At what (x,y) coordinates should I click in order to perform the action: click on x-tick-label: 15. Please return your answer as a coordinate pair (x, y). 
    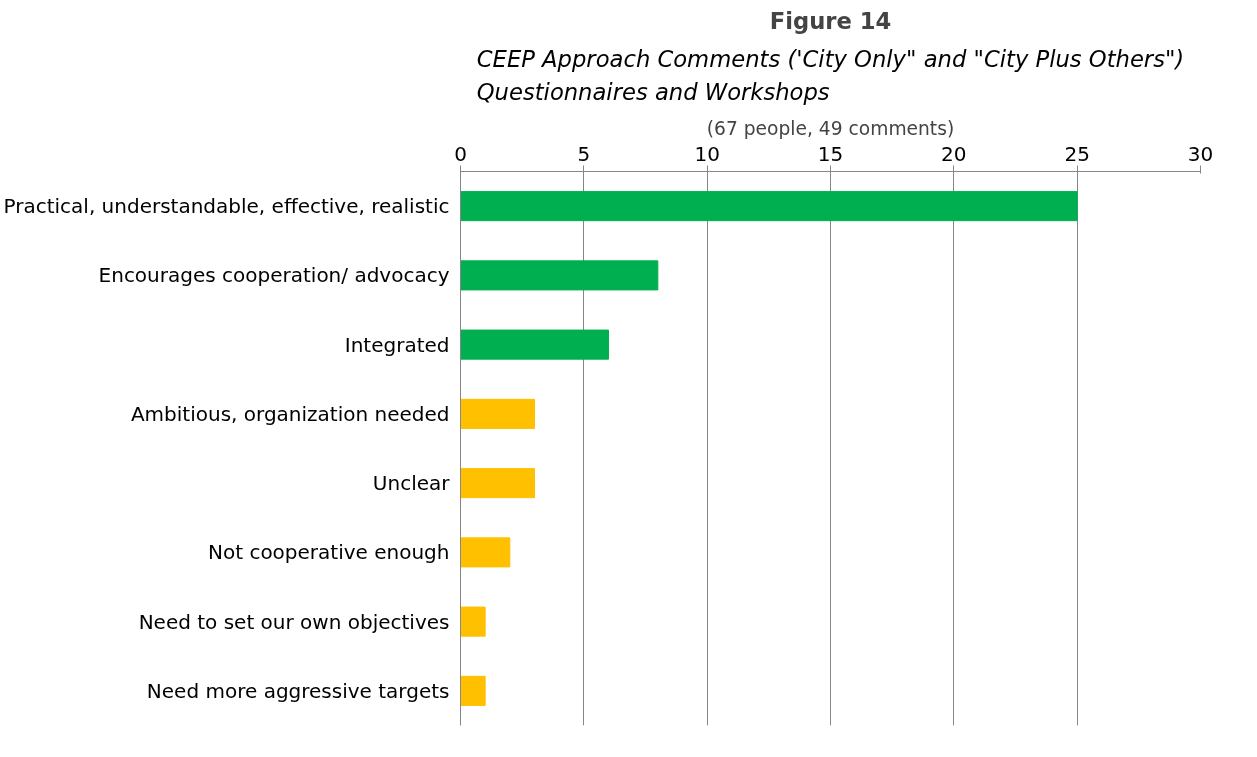
    Looking at the image, I should click on (830, 153).